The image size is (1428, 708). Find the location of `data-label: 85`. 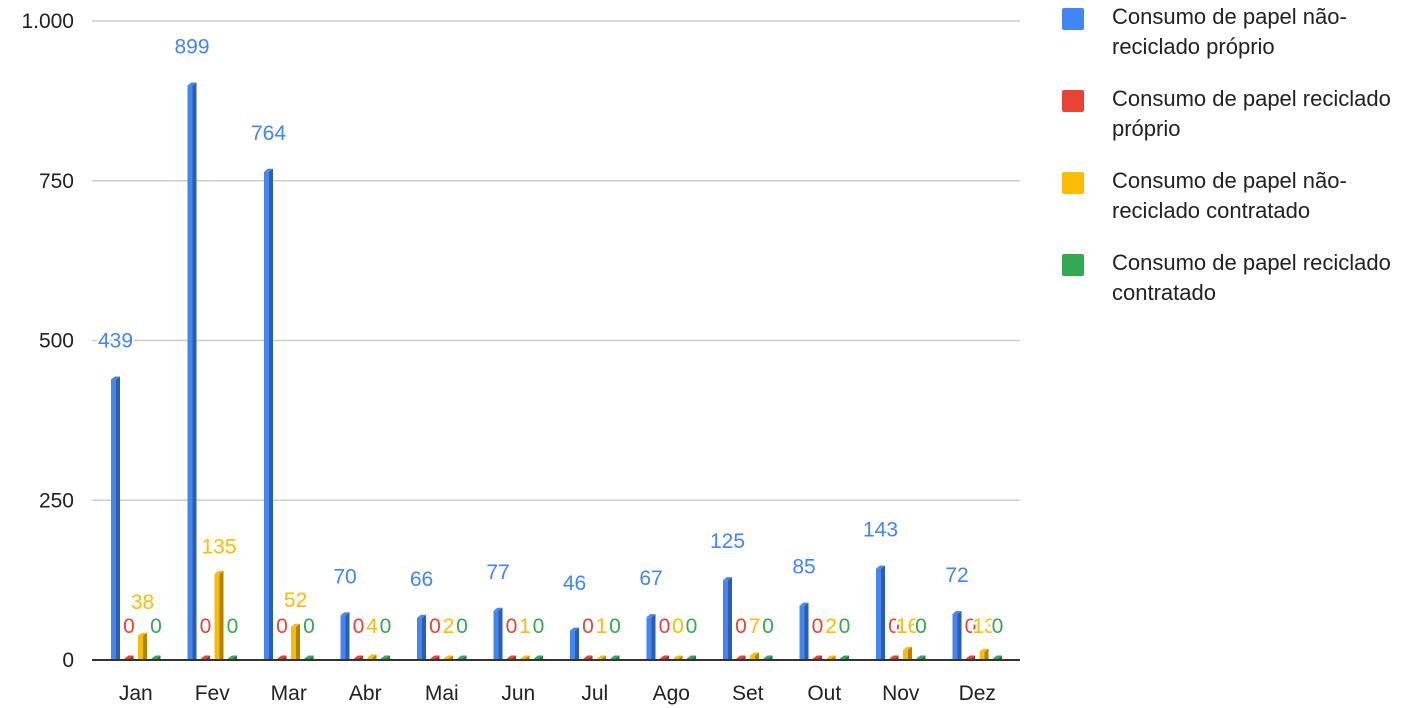

data-label: 85 is located at coordinates (803, 567).